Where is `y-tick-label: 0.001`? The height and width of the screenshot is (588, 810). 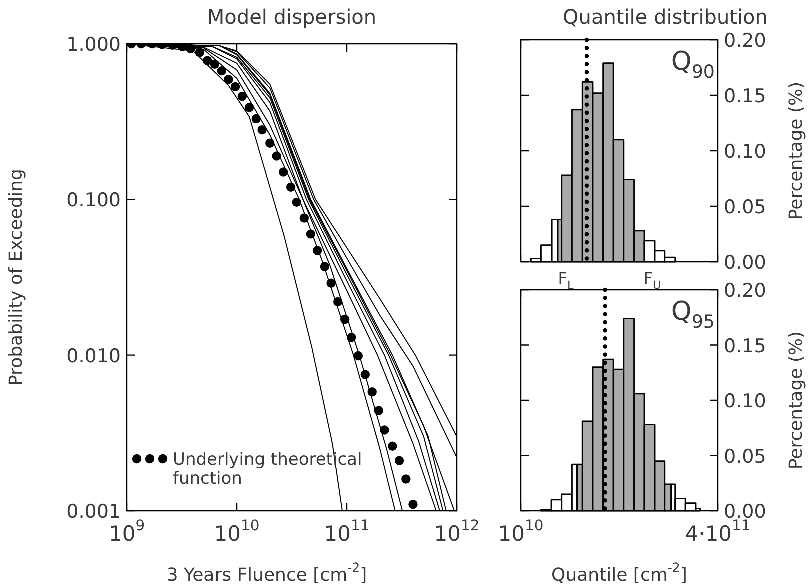
y-tick-label: 0.001 is located at coordinates (94, 512).